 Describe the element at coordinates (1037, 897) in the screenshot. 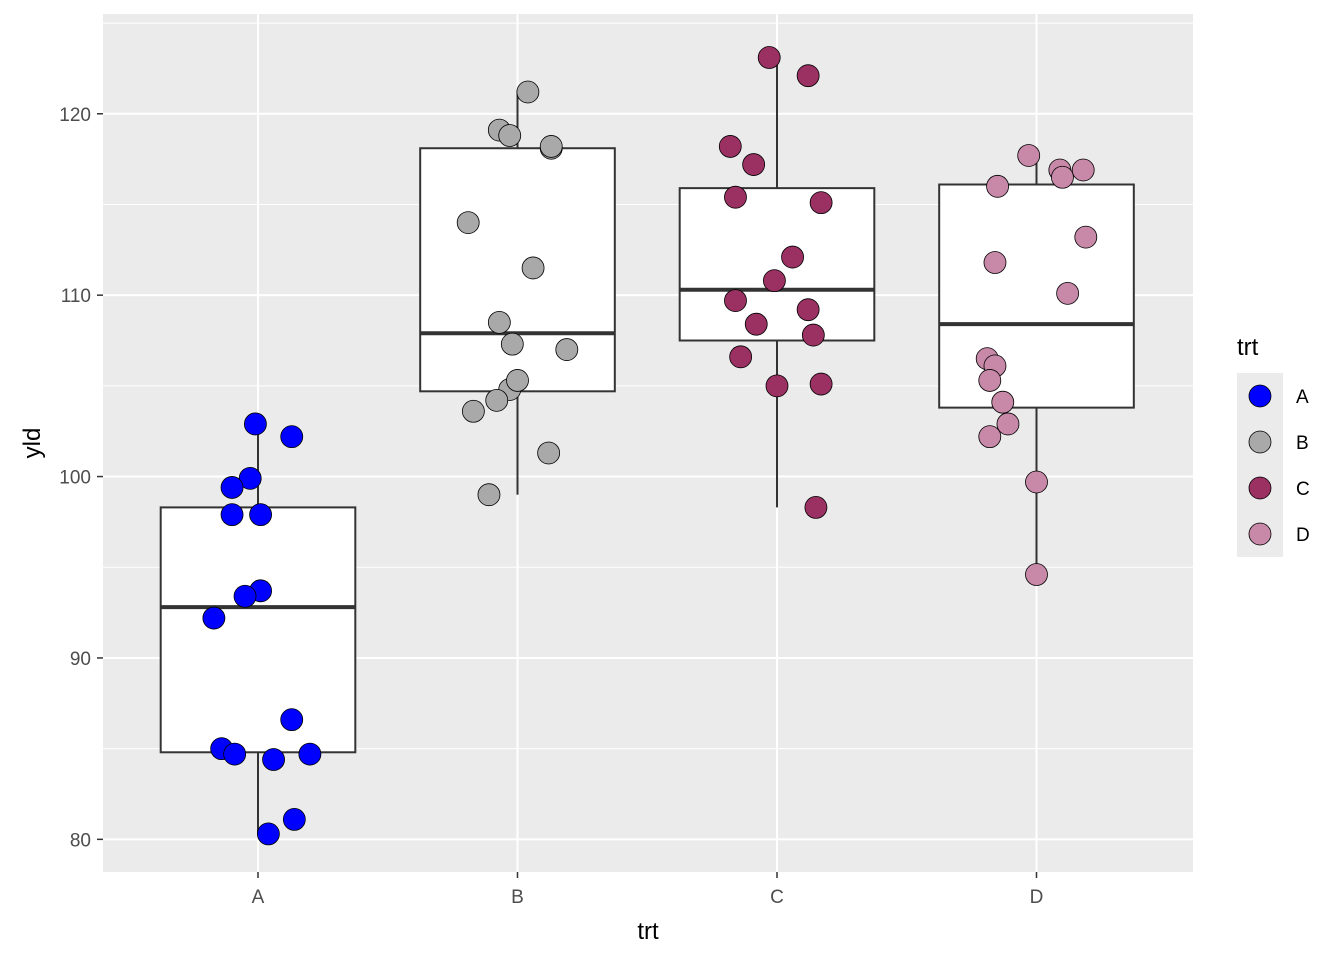

I see `x-tick-label: D` at that location.